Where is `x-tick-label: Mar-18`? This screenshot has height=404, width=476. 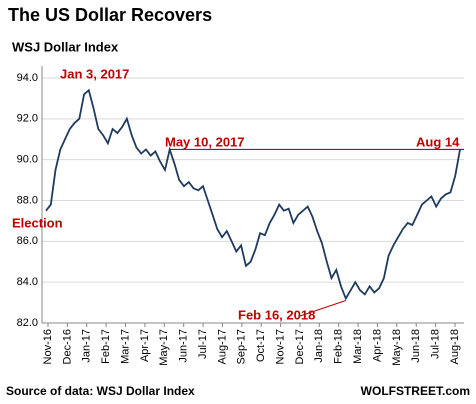 x-tick-label: Mar-18 is located at coordinates (358, 346).